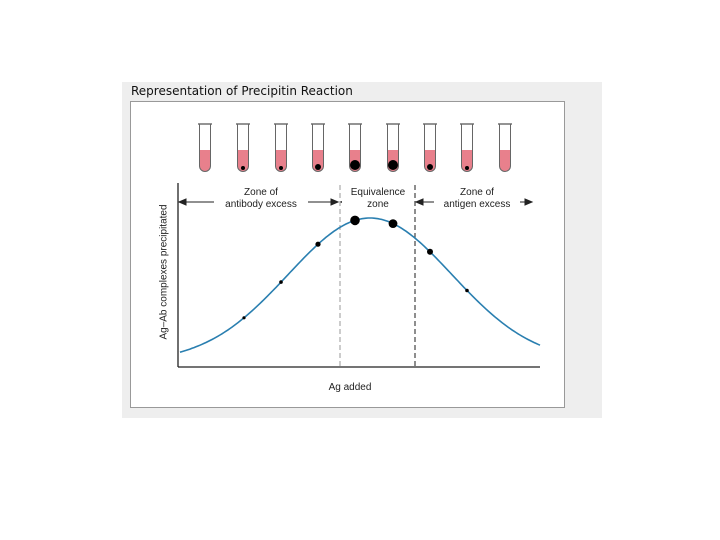 This screenshot has height=540, width=720. What do you see at coordinates (477, 192) in the screenshot?
I see `zone-label-antigen-line1: Zone of` at bounding box center [477, 192].